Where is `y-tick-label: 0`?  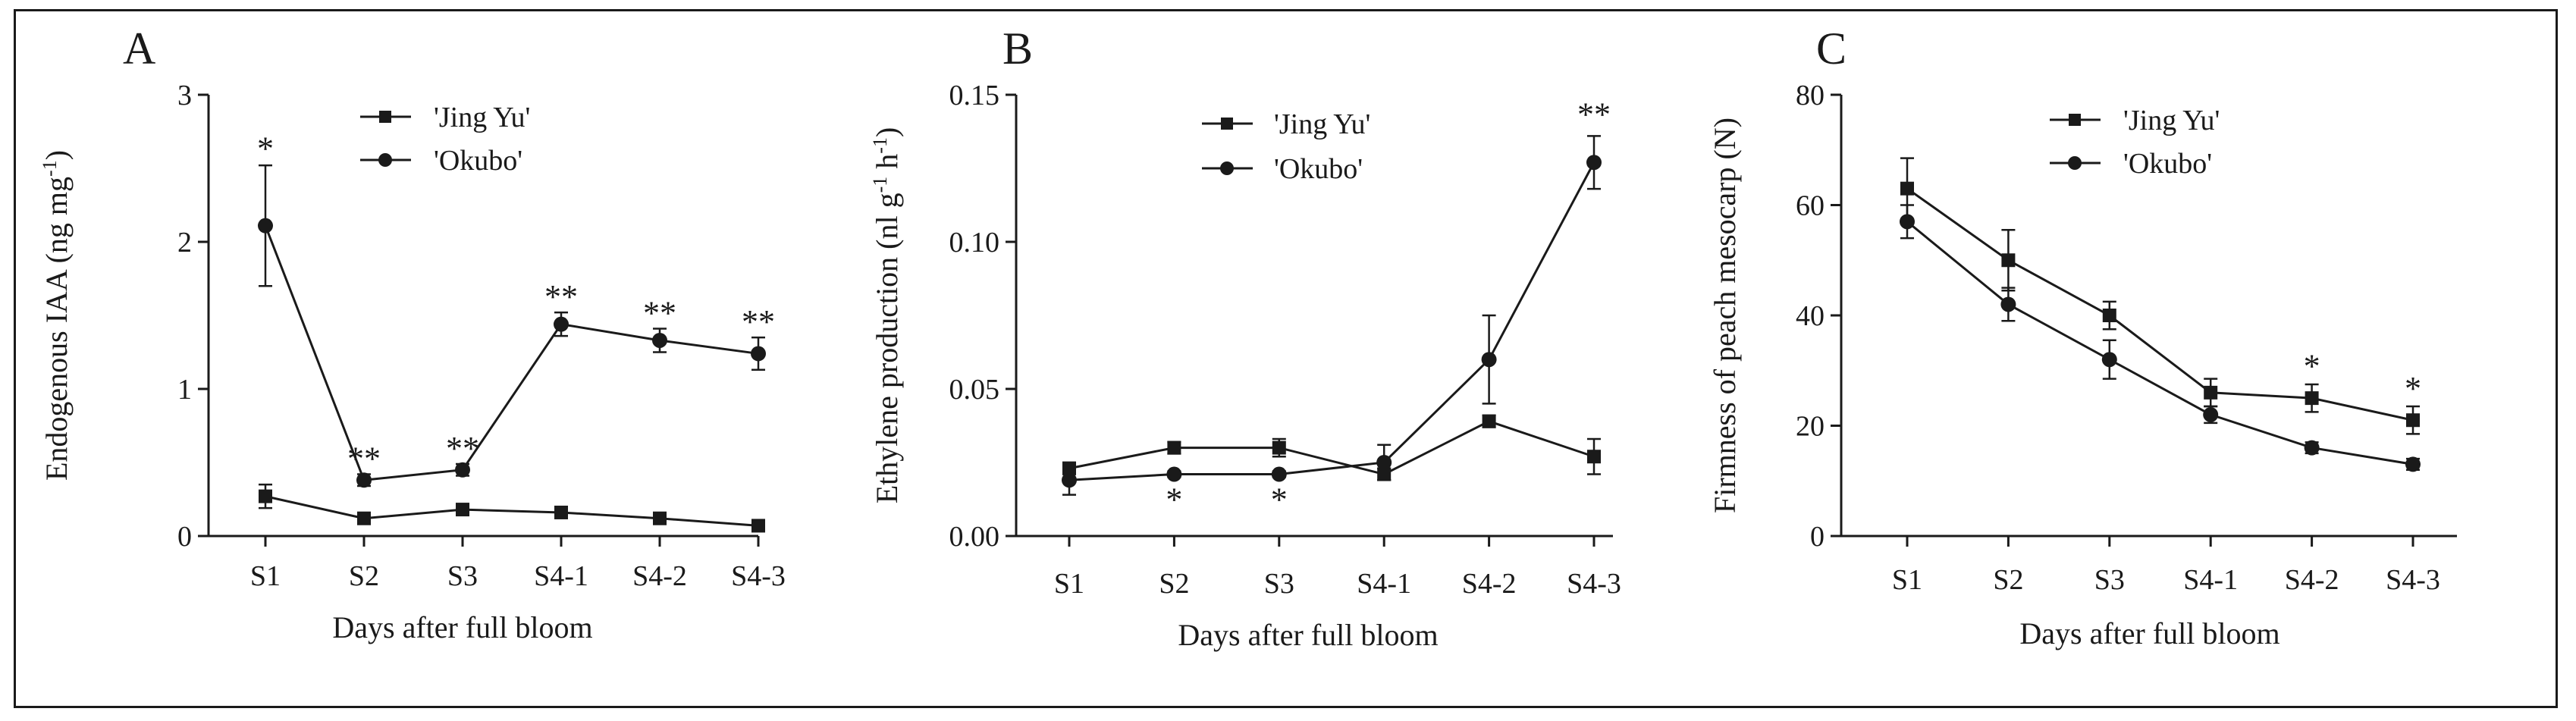 y-tick-label: 0 is located at coordinates (184, 537).